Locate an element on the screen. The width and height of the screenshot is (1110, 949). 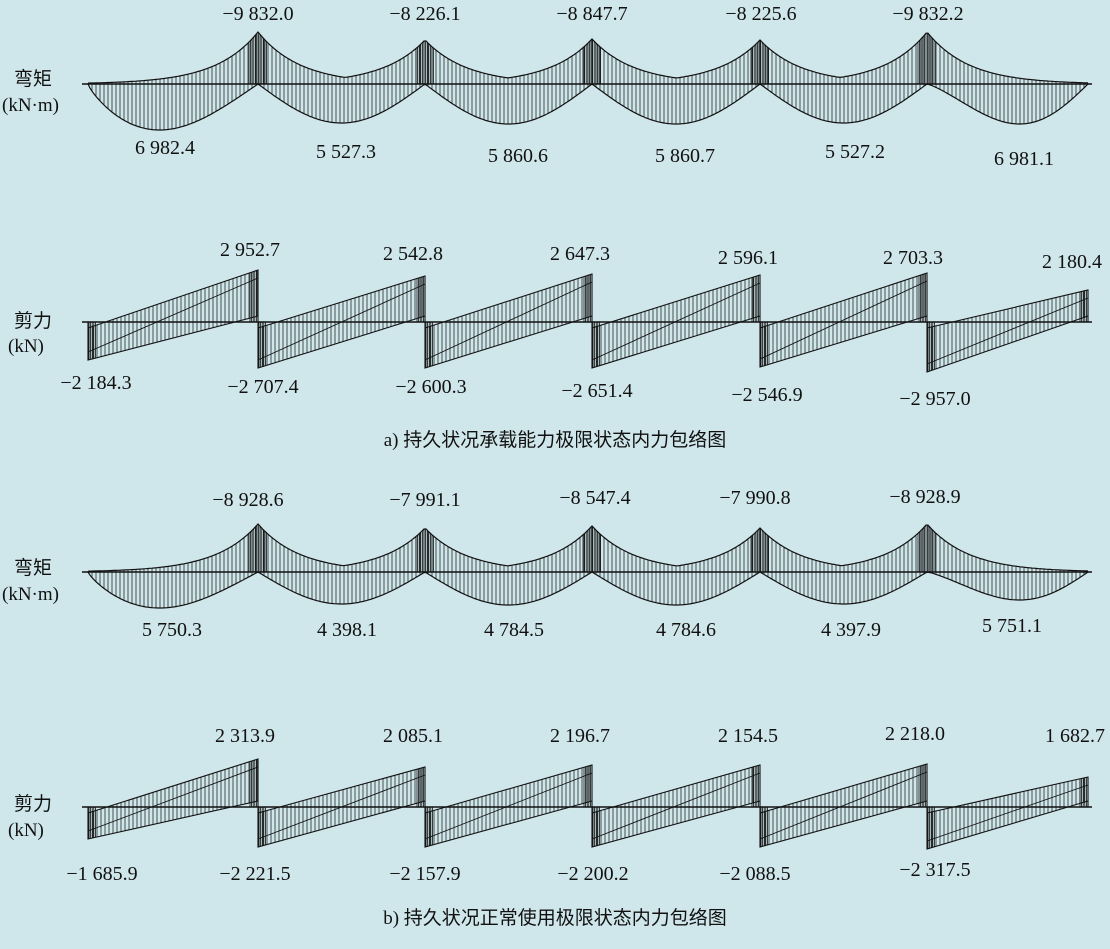
shear-pos-b-5: 2 218.0 is located at coordinates (915, 734).